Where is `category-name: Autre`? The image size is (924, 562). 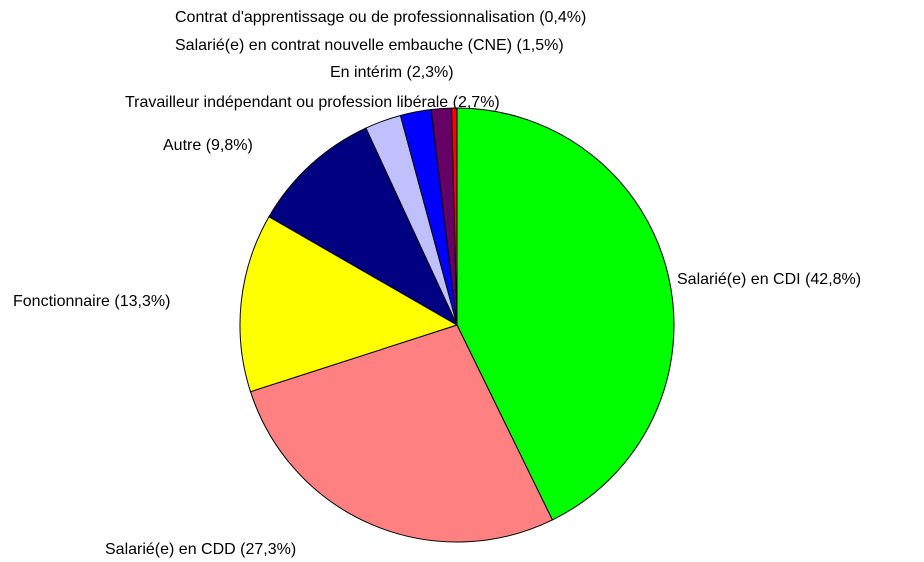 category-name: Autre is located at coordinates (182, 145).